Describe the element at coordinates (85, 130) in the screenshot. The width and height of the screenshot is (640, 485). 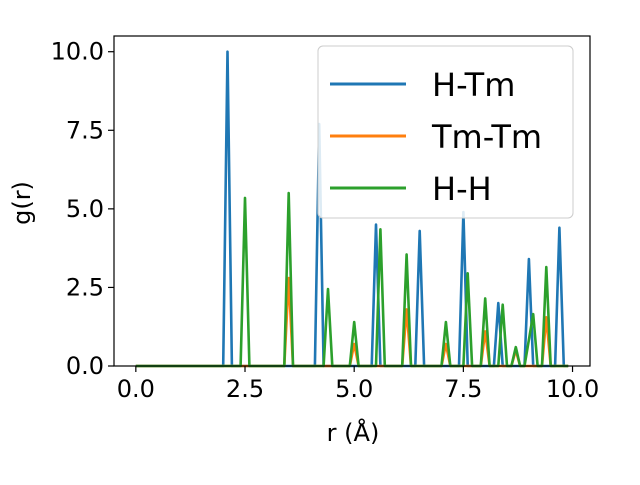
I see `y-tick-label: 7.5` at that location.